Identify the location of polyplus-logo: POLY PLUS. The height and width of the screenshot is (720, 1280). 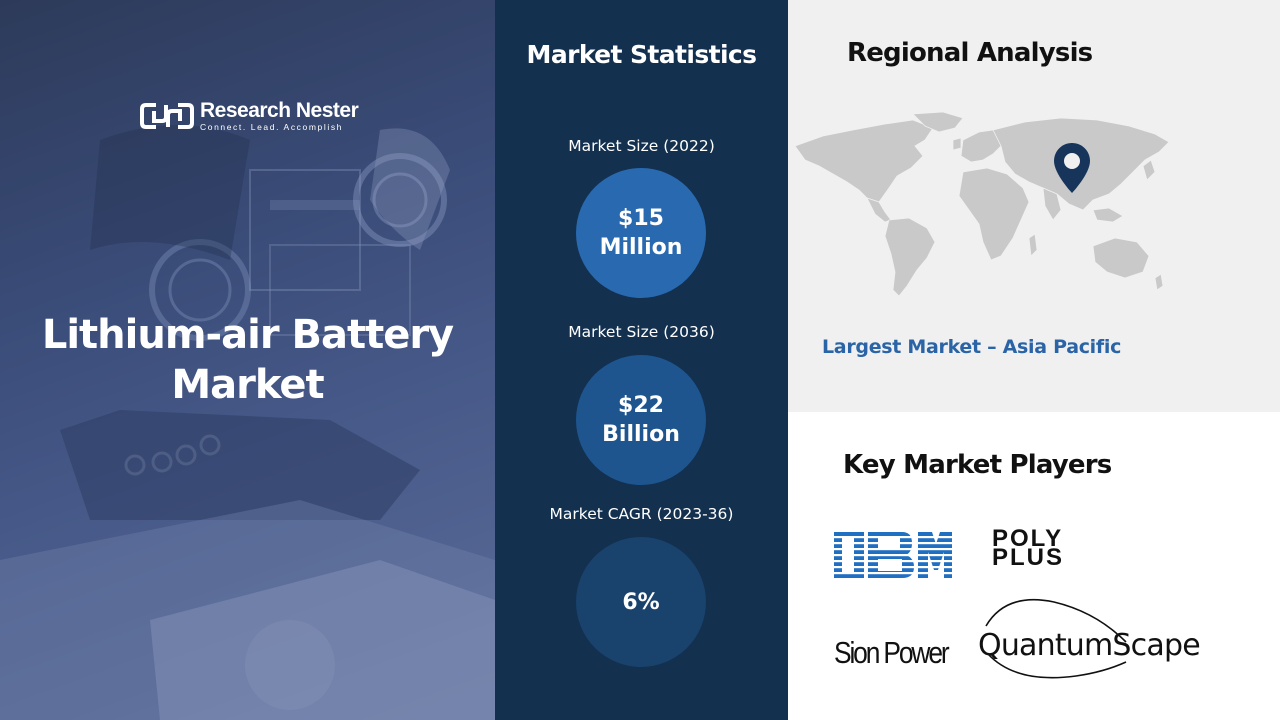
(1057, 548).